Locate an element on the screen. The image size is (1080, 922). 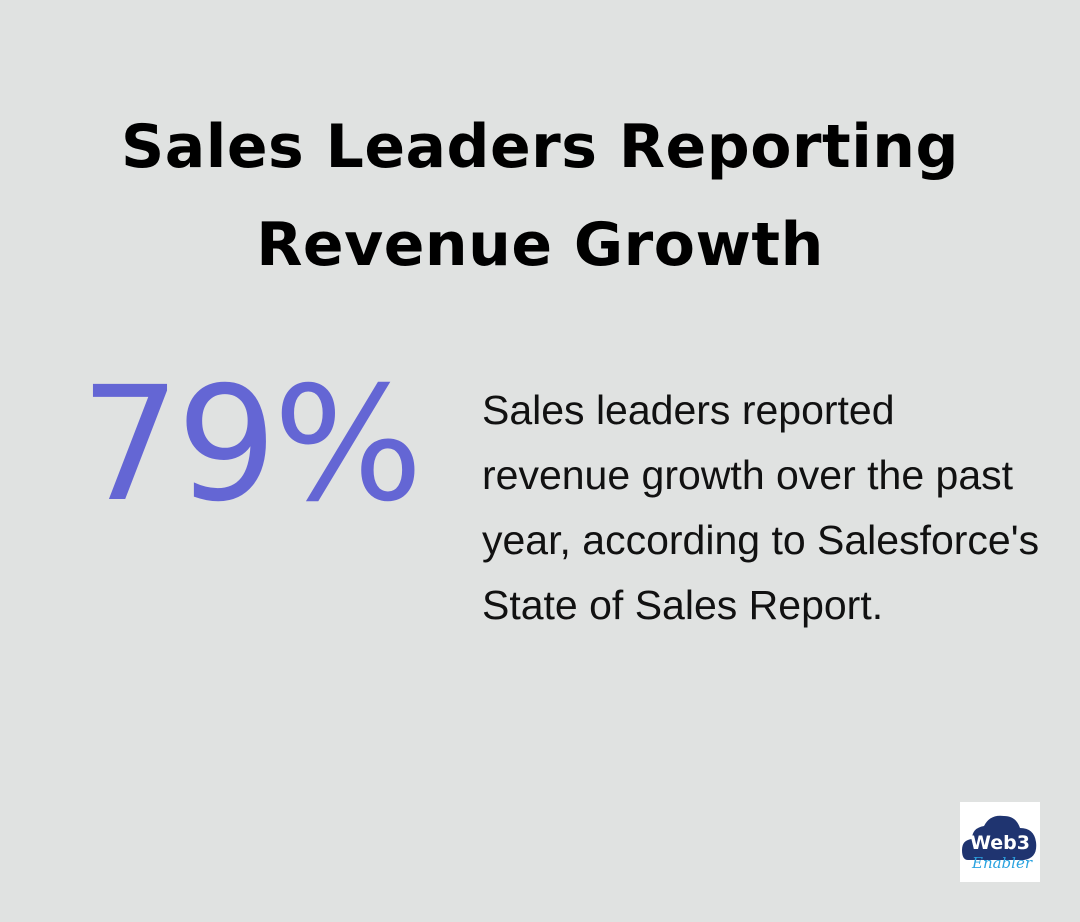
svg-text: Enabler is located at coordinates (1002, 863).